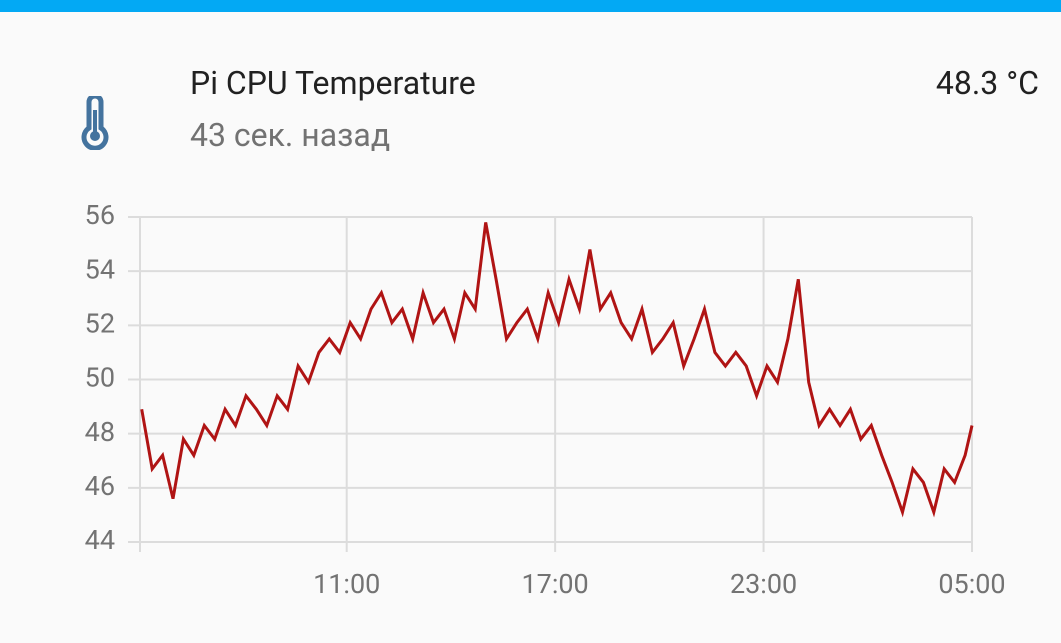  Describe the element at coordinates (971, 584) in the screenshot. I see `x-tick-label: 05:00` at that location.